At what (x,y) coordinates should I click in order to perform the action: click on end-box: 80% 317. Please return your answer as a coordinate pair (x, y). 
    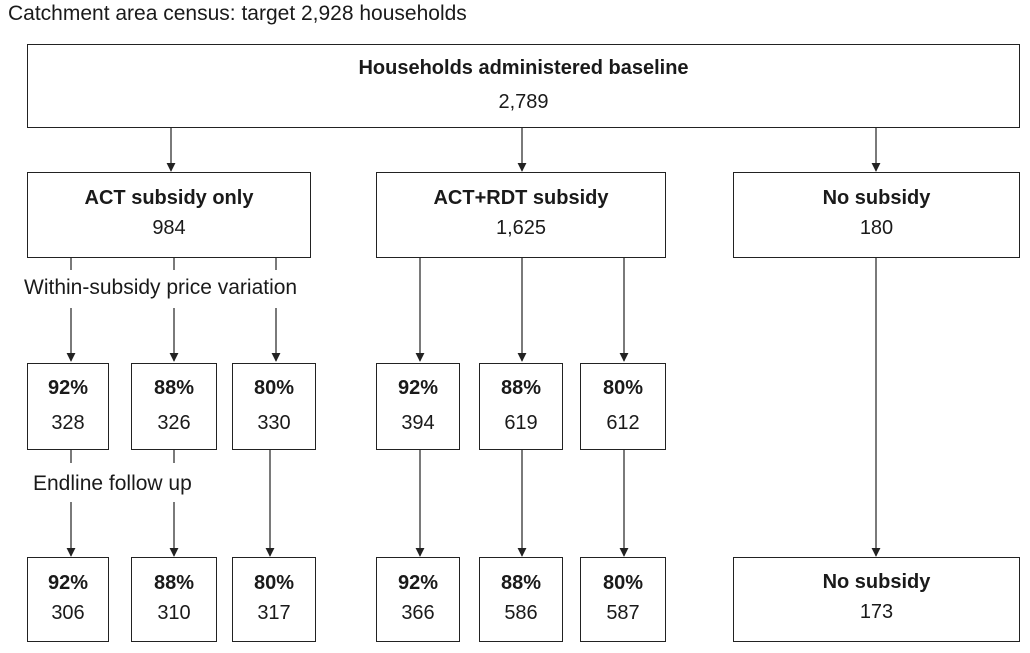
    Looking at the image, I should click on (274, 599).